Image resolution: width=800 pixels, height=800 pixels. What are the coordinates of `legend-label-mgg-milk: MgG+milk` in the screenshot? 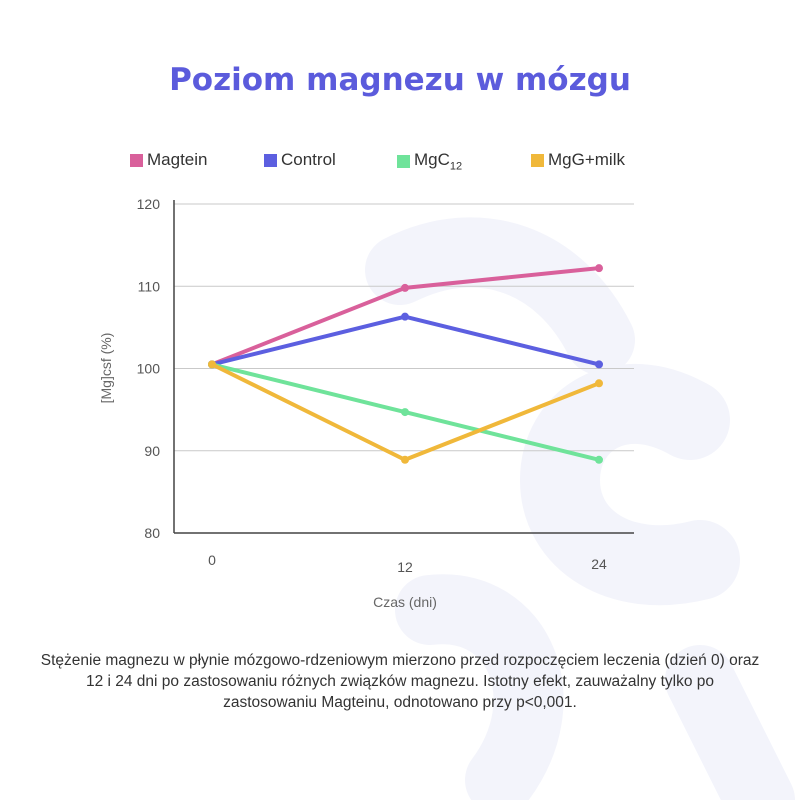 It's located at (586, 159).